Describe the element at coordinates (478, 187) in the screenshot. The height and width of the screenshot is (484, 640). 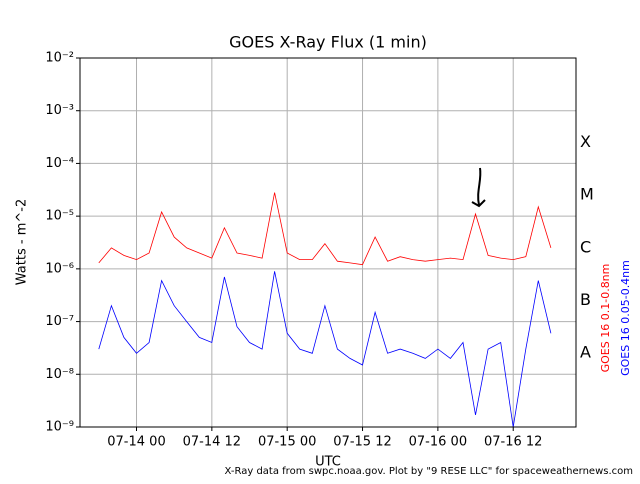
I see `arrow-annotation` at that location.